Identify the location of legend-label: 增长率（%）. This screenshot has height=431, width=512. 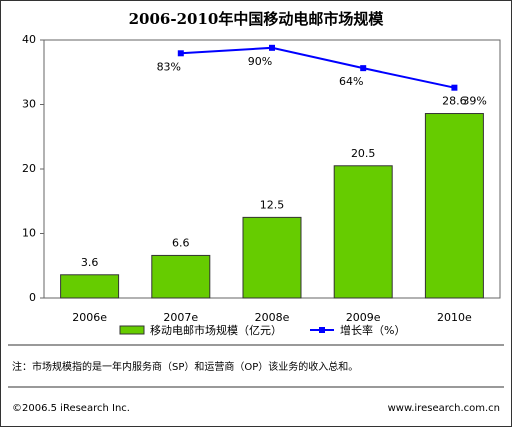
(372, 330).